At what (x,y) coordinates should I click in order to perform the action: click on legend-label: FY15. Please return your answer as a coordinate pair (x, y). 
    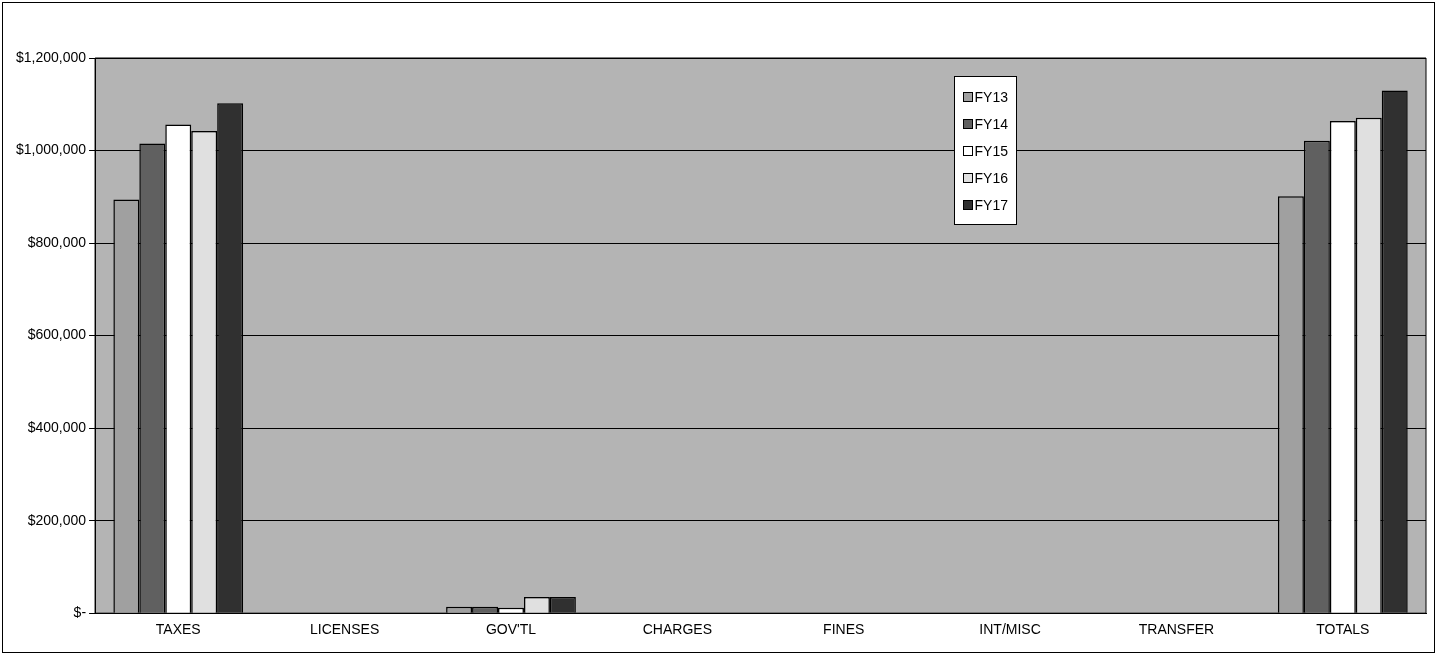
    Looking at the image, I should click on (990, 151).